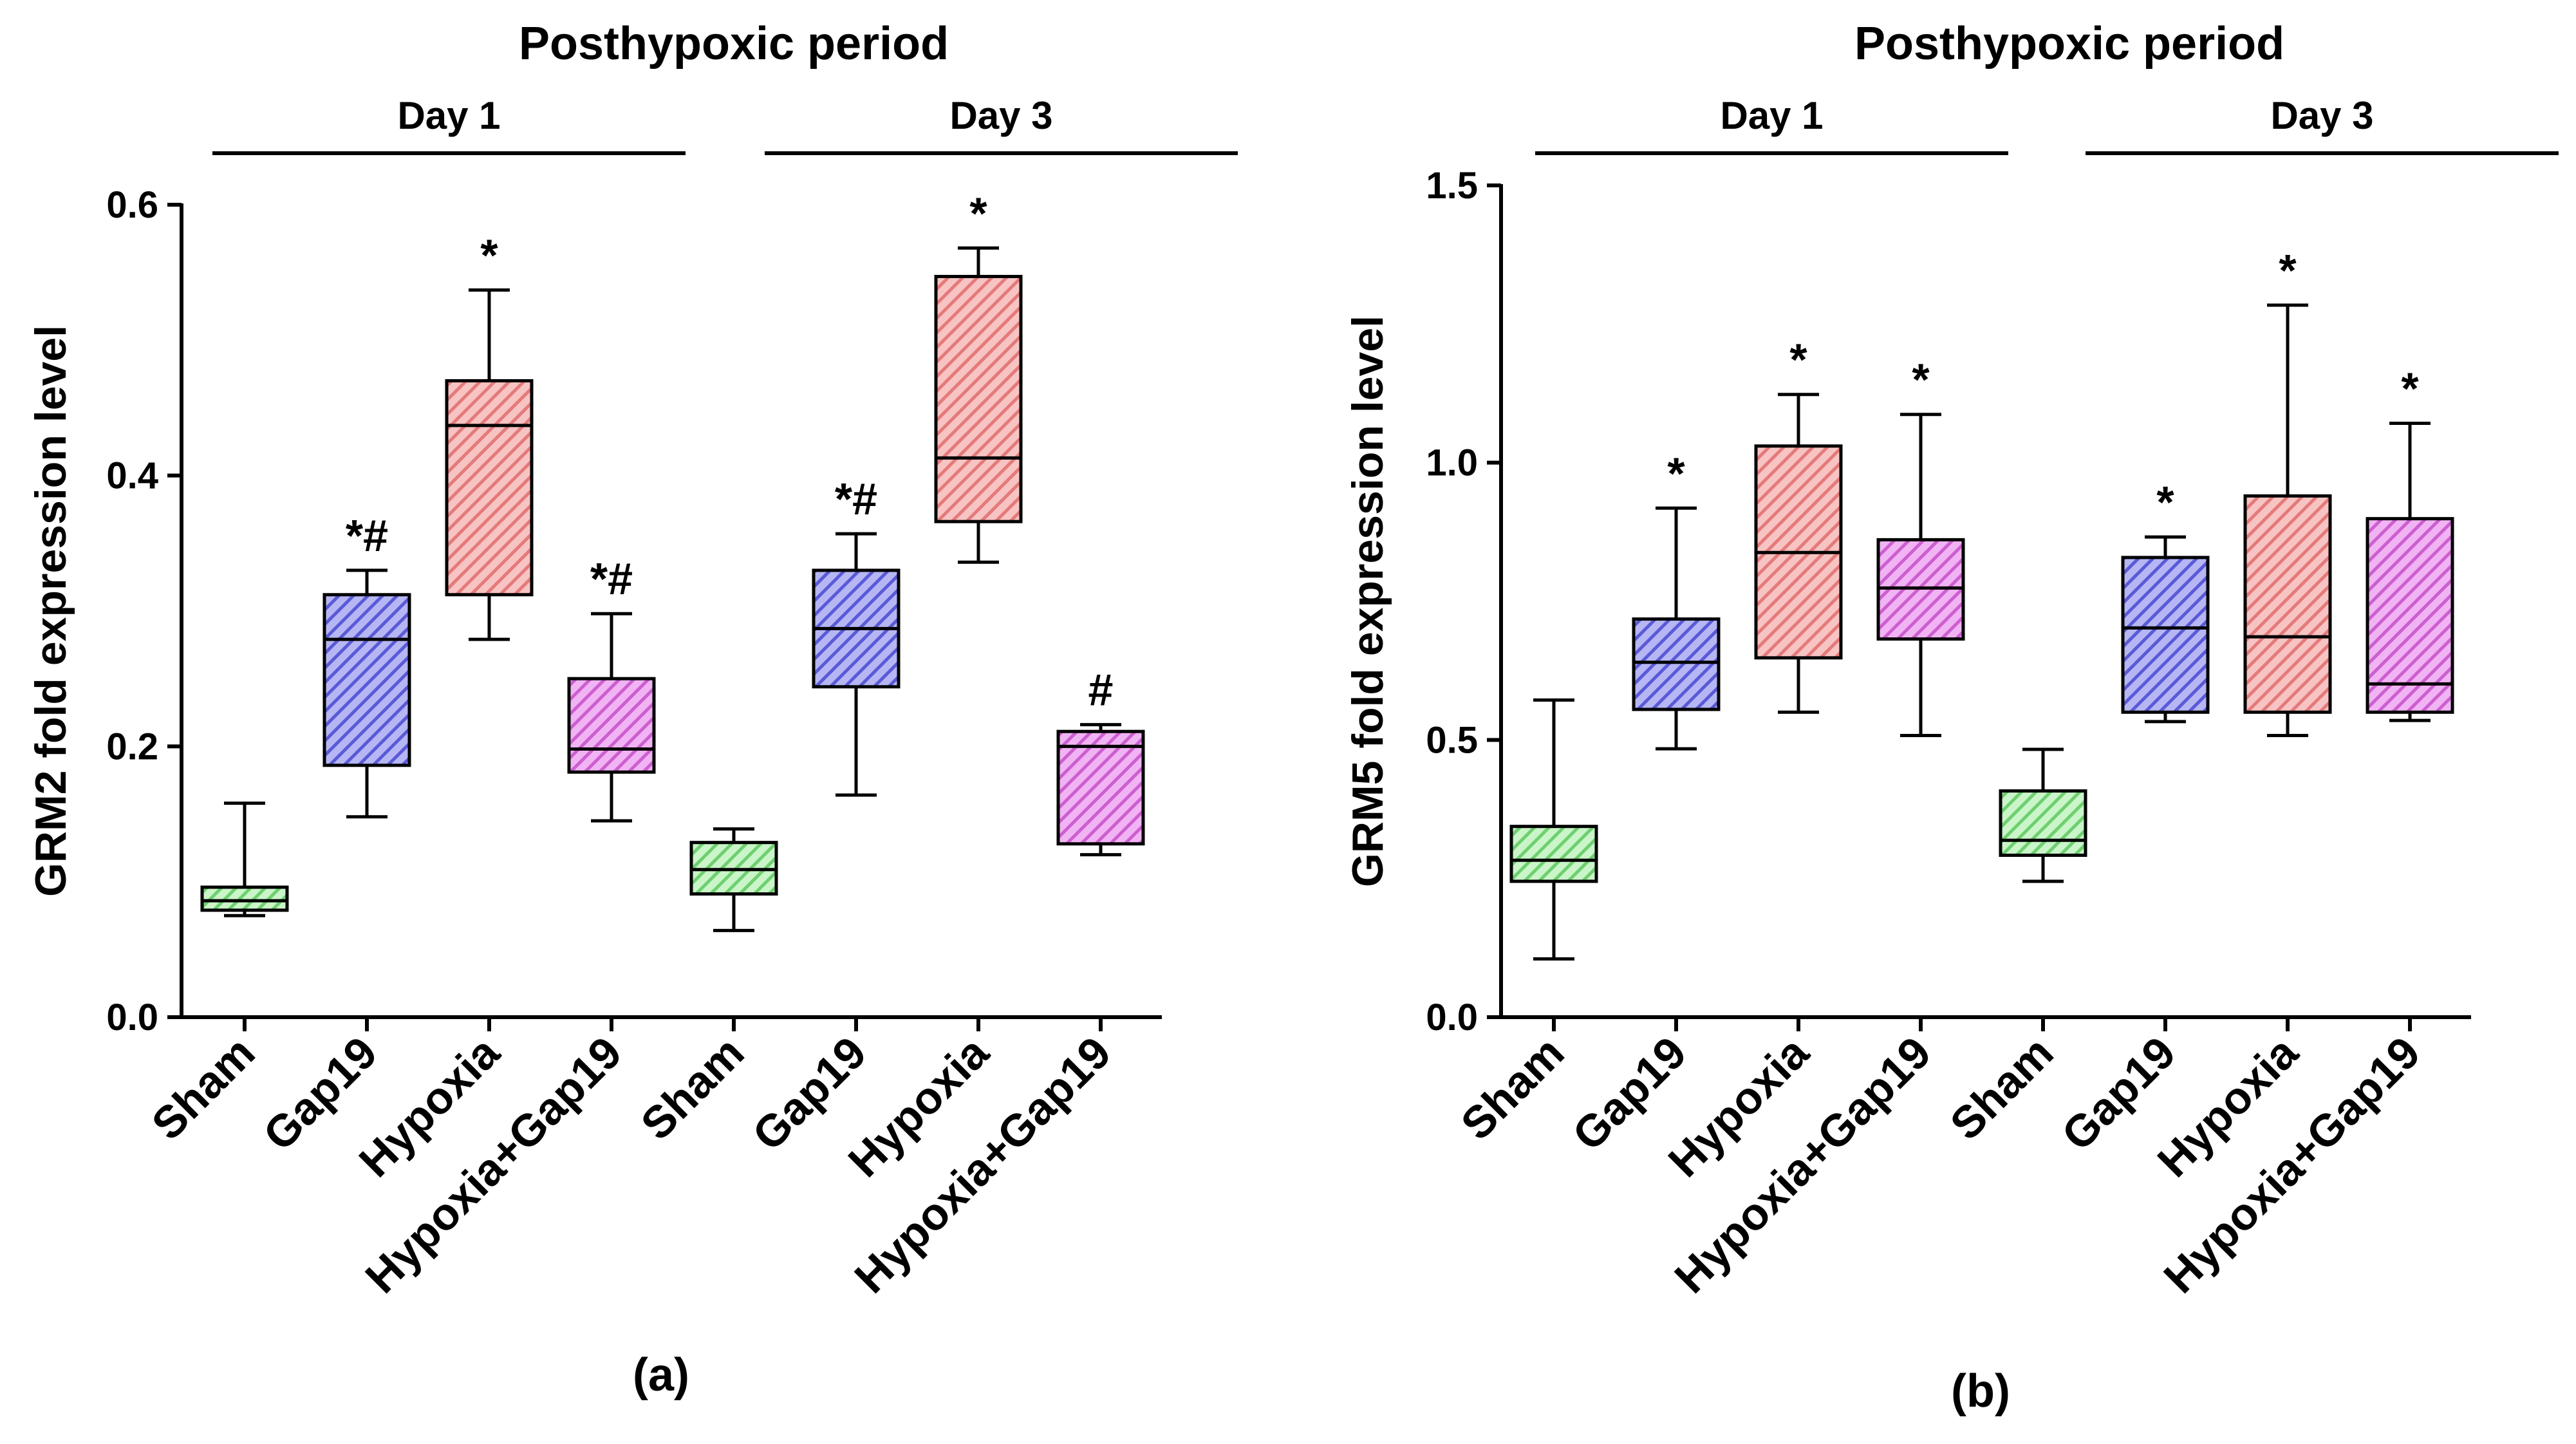 The width and height of the screenshot is (2576, 1444). Describe the element at coordinates (1452, 740) in the screenshot. I see `y-tick-label: 0.5` at that location.